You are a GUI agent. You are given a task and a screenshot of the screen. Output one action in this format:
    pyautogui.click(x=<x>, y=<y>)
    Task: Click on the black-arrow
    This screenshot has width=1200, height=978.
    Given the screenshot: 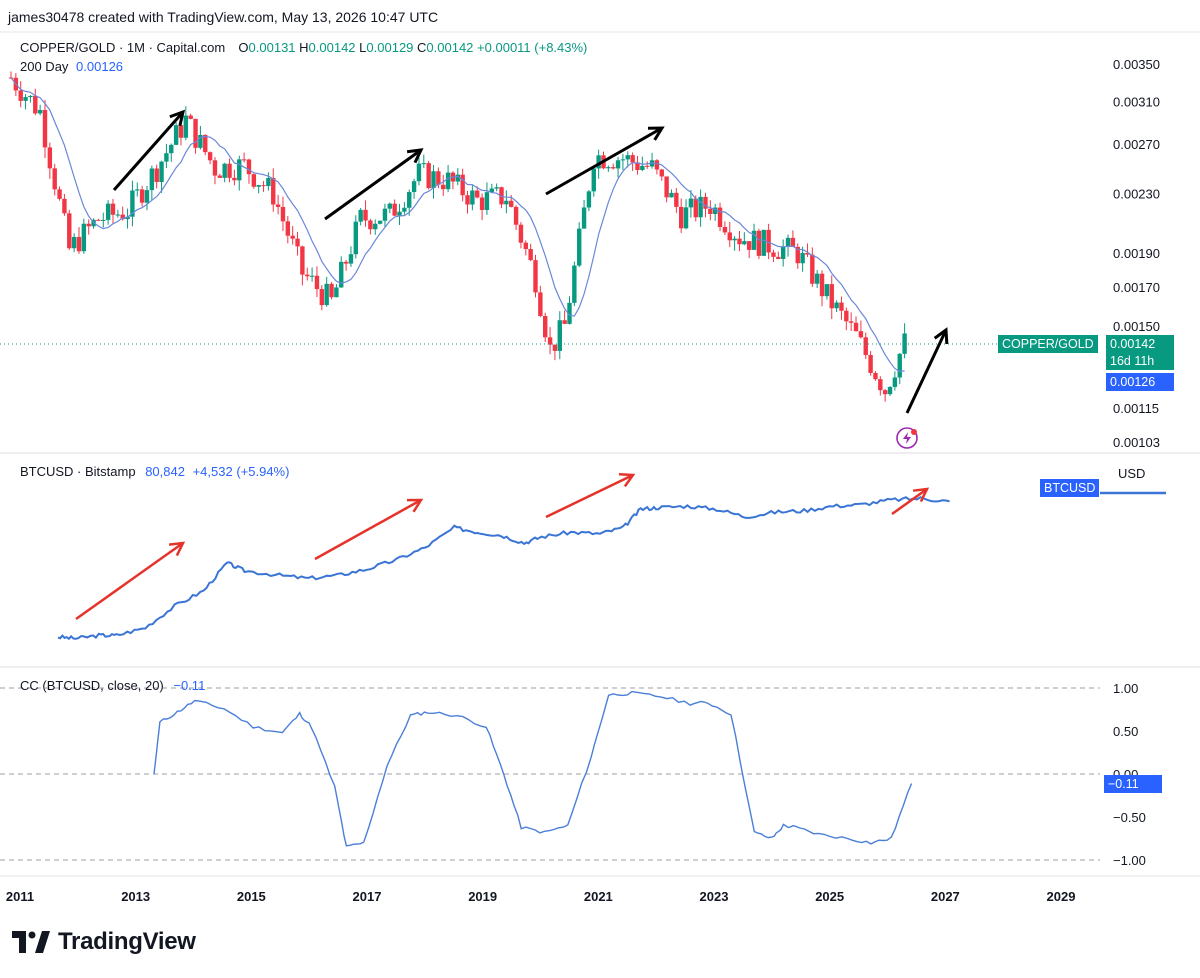 What is the action you would take?
    pyautogui.click(x=373, y=184)
    